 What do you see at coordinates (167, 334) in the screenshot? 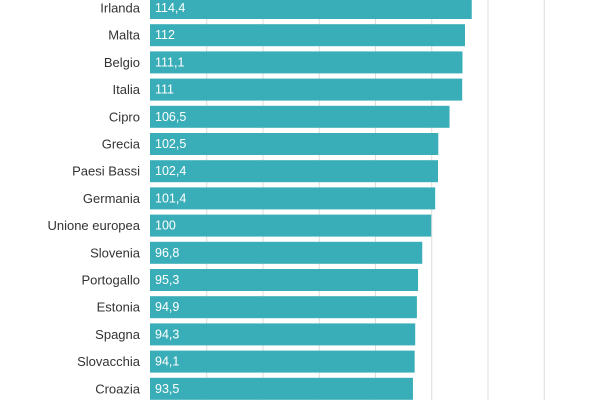
I see `value-label: 94,3` at bounding box center [167, 334].